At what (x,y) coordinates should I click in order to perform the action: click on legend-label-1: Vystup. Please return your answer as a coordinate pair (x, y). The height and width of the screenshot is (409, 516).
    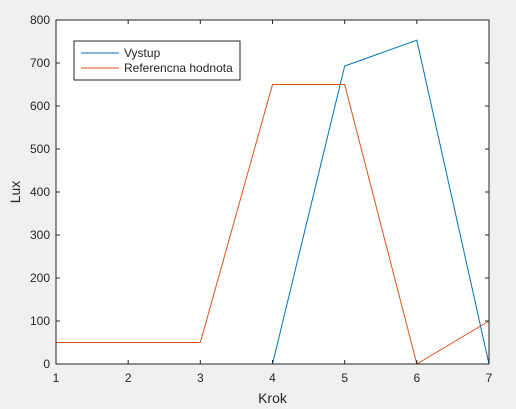
    Looking at the image, I should click on (142, 53).